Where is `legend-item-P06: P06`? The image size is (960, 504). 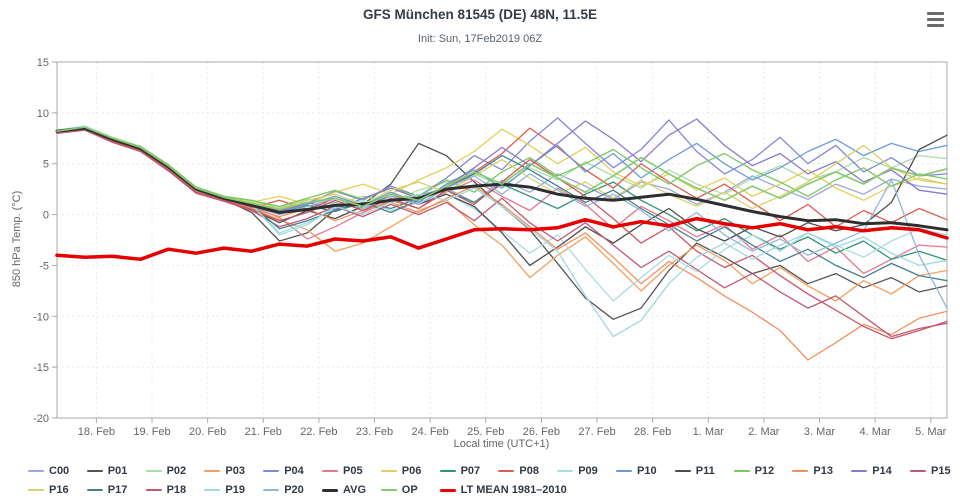 legend-item-P06: P06 is located at coordinates (401, 471).